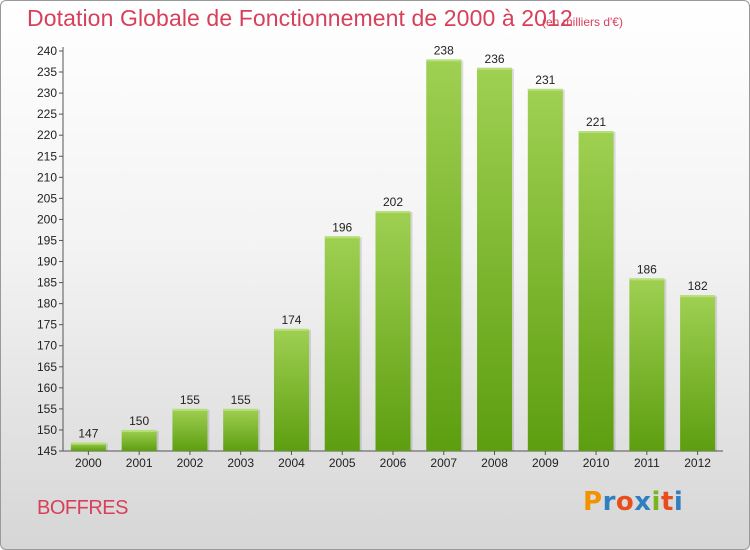 Image resolution: width=750 pixels, height=550 pixels. What do you see at coordinates (647, 463) in the screenshot?
I see `x-tick-label-2011: 2011` at bounding box center [647, 463].